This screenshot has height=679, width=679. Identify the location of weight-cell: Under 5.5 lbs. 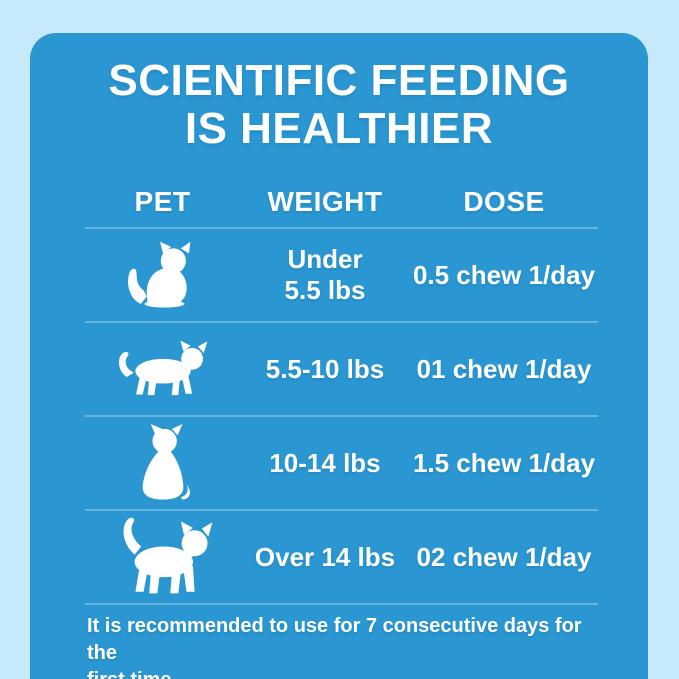
(325, 275).